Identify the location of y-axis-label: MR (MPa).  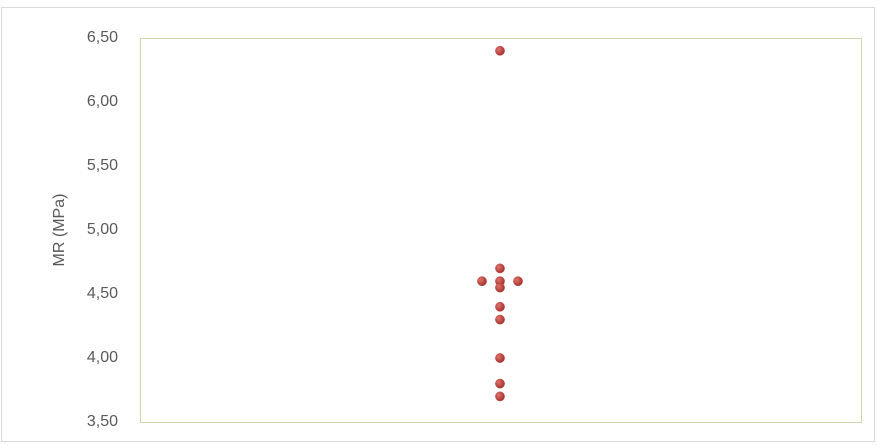
(59, 230).